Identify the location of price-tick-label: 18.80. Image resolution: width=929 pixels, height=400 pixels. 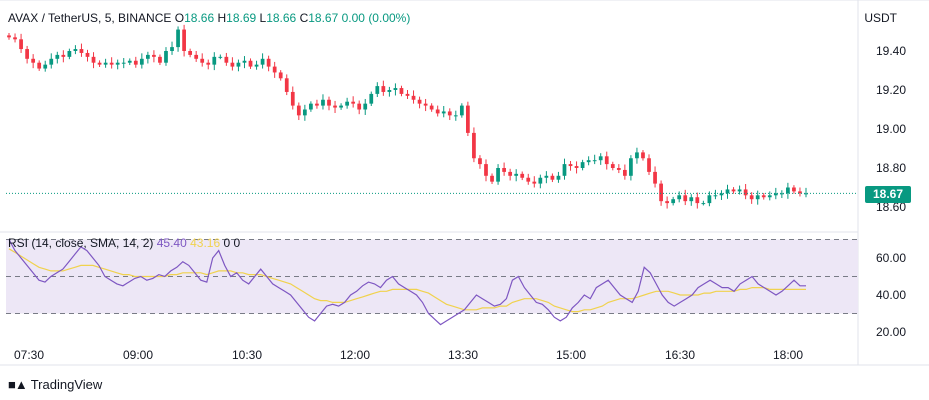
(891, 168).